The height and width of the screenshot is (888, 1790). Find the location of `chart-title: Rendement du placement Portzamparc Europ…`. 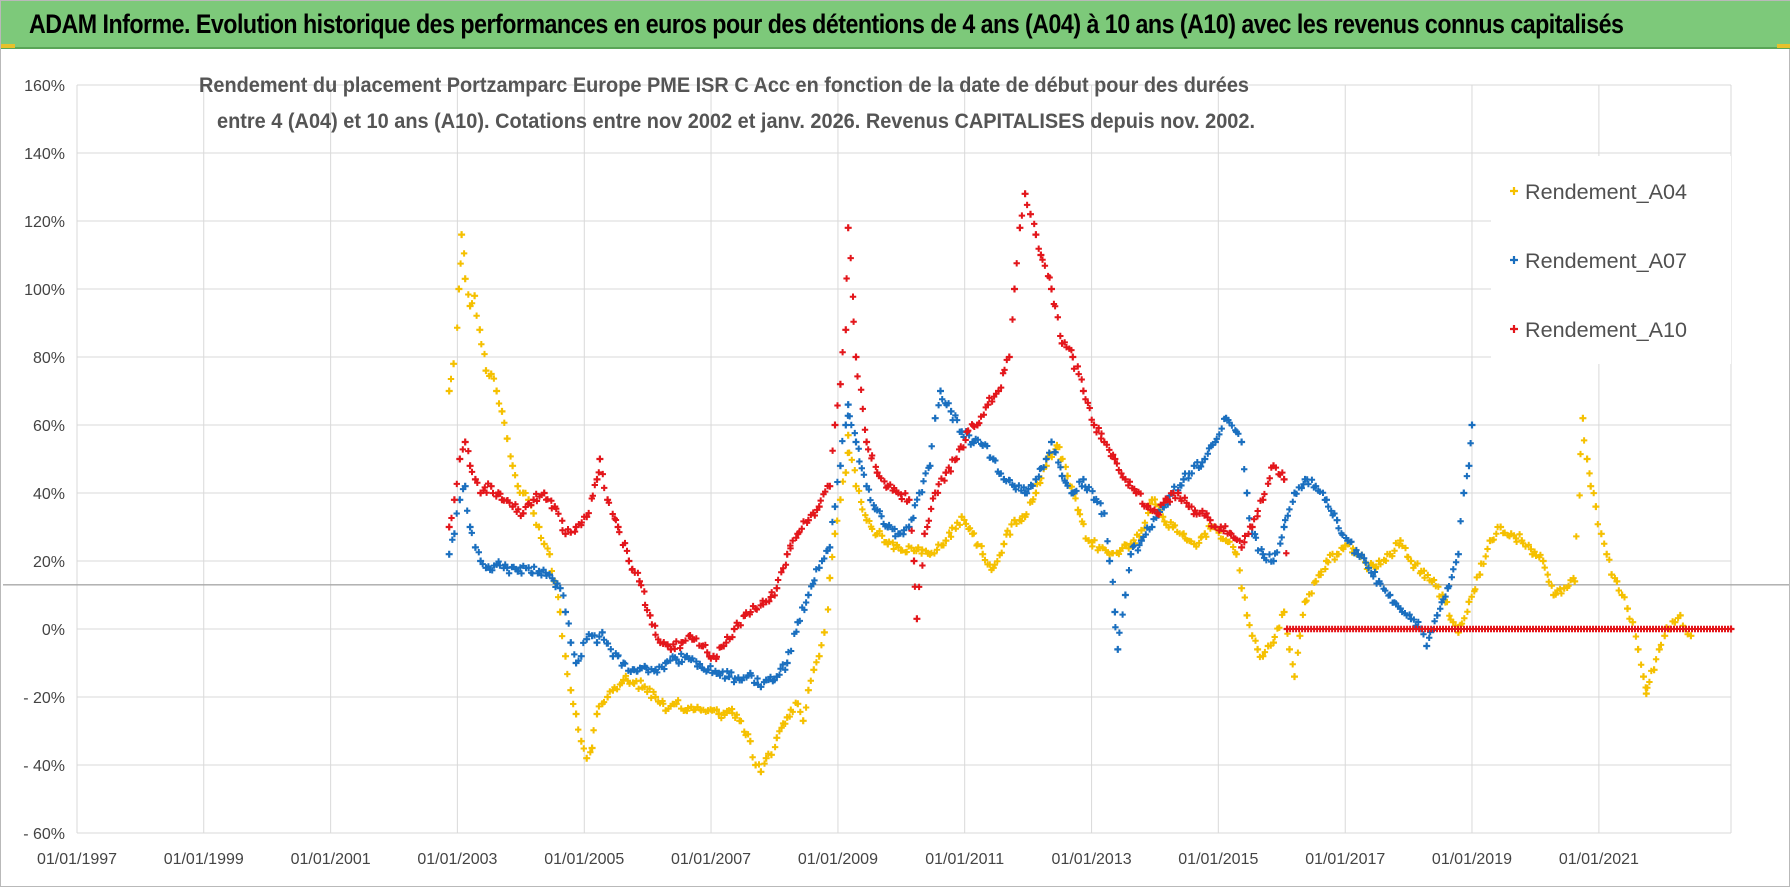

chart-title: Rendement du placement Portzamparc Europ… is located at coordinates (727, 103).